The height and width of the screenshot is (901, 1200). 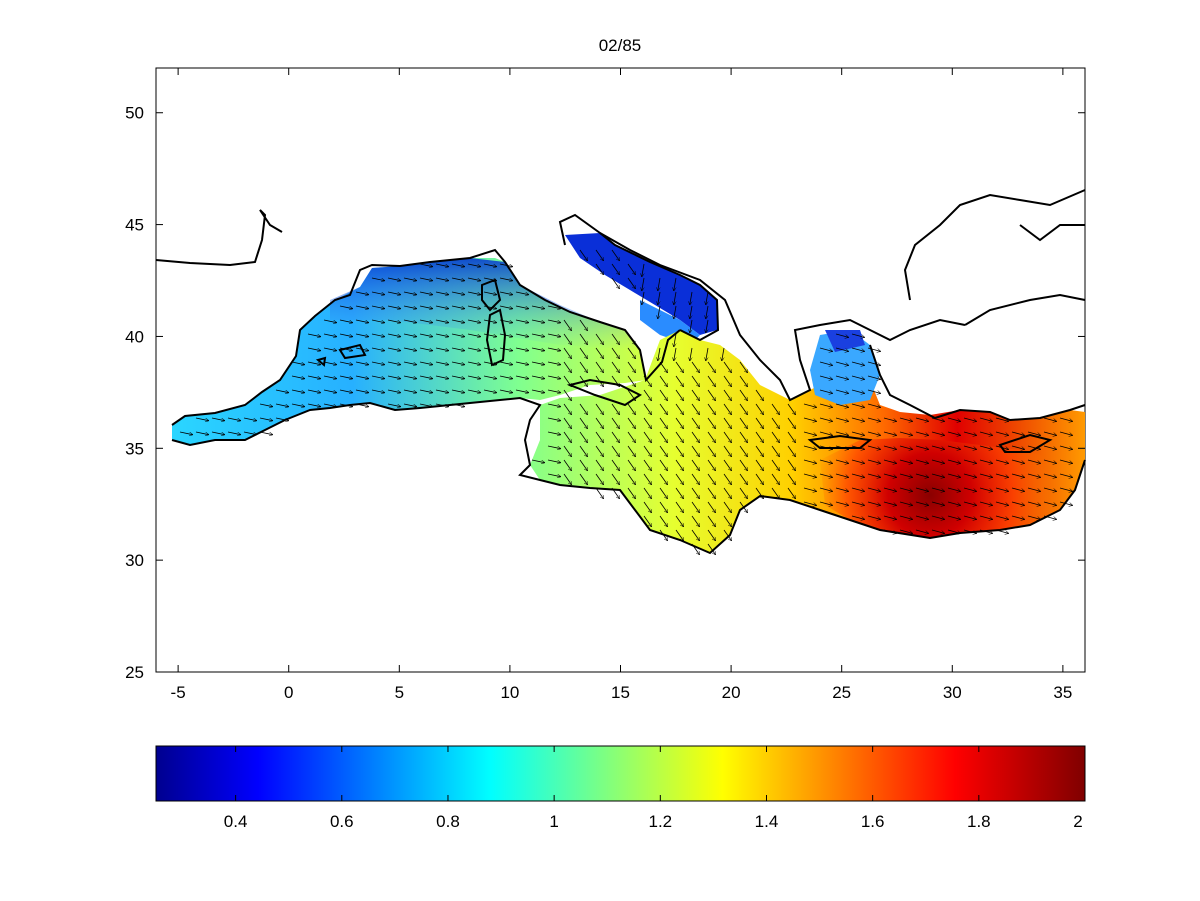 What do you see at coordinates (620, 788) in the screenshot?
I see `colorbar: 0.4 0.6 0.8 1 1.2 1.4 1.6 1.8 2` at bounding box center [620, 788].